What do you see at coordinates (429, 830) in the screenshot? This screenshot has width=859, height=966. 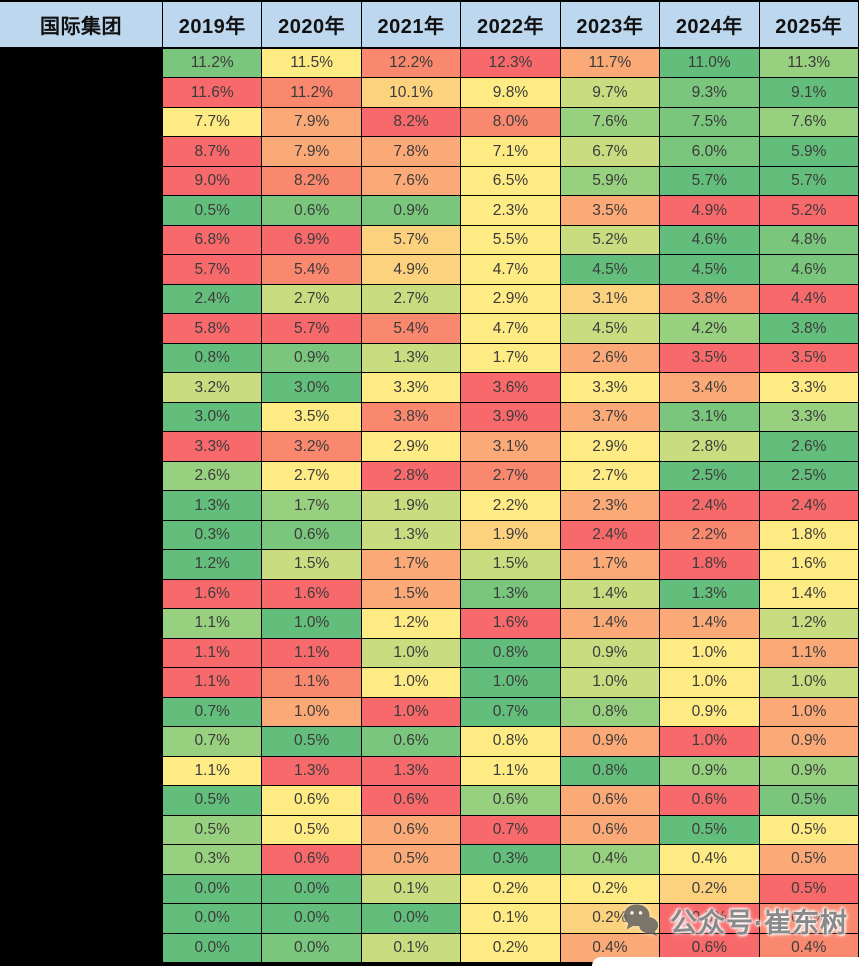 I see `table-row: 0.5% 0.5% 0.6% 0.7% 0.6% 0.5% 0.5%` at bounding box center [429, 830].